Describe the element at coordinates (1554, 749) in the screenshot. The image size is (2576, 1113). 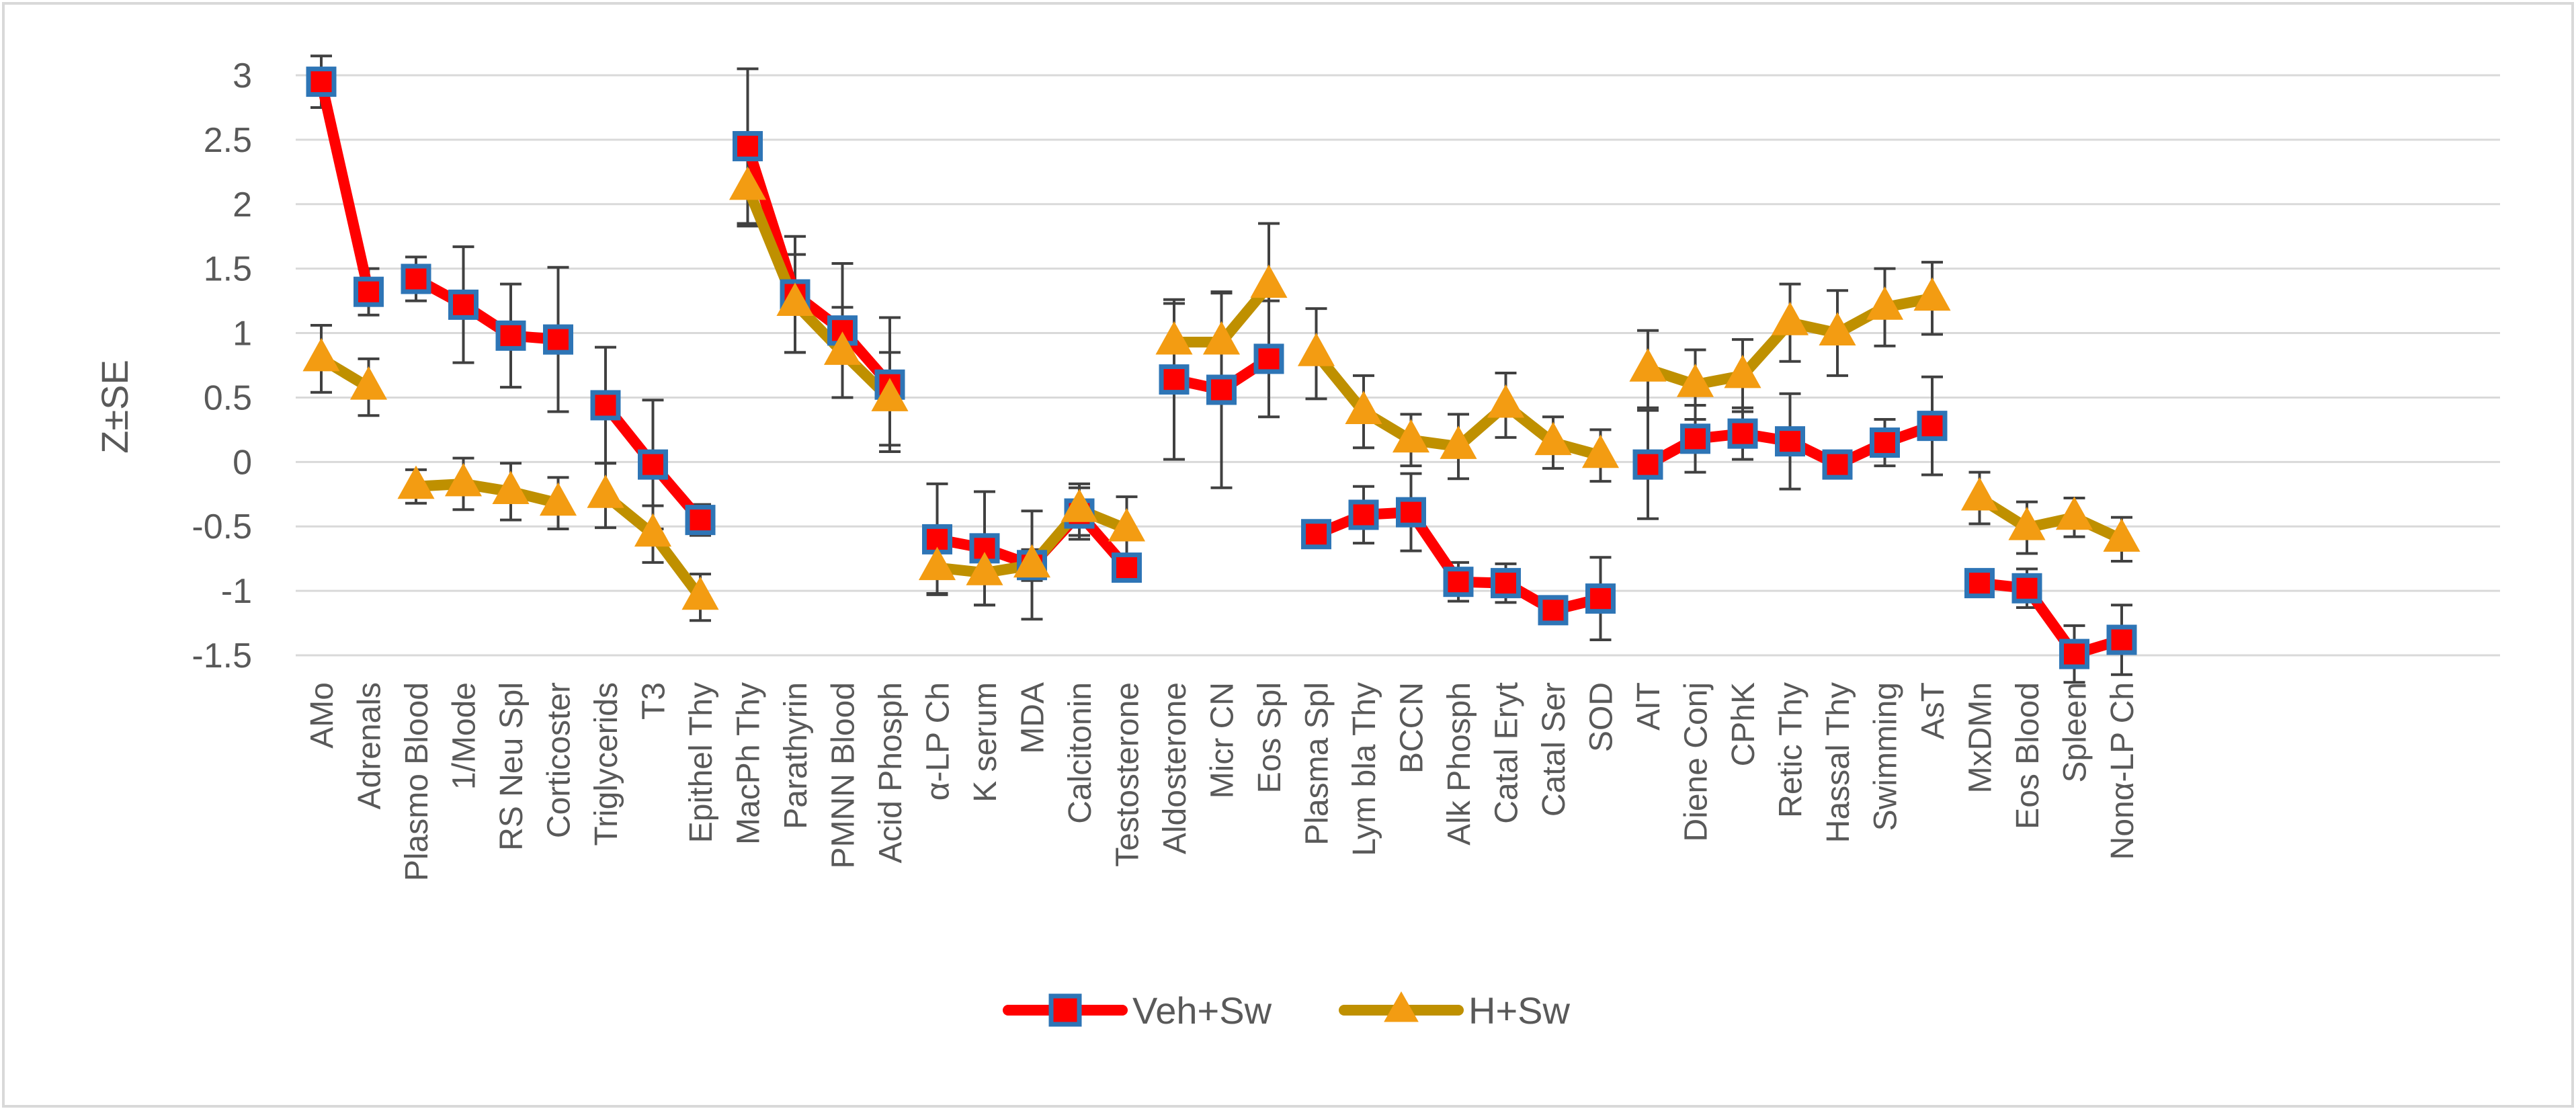
I see `x-tick-label: Catal Ser` at that location.